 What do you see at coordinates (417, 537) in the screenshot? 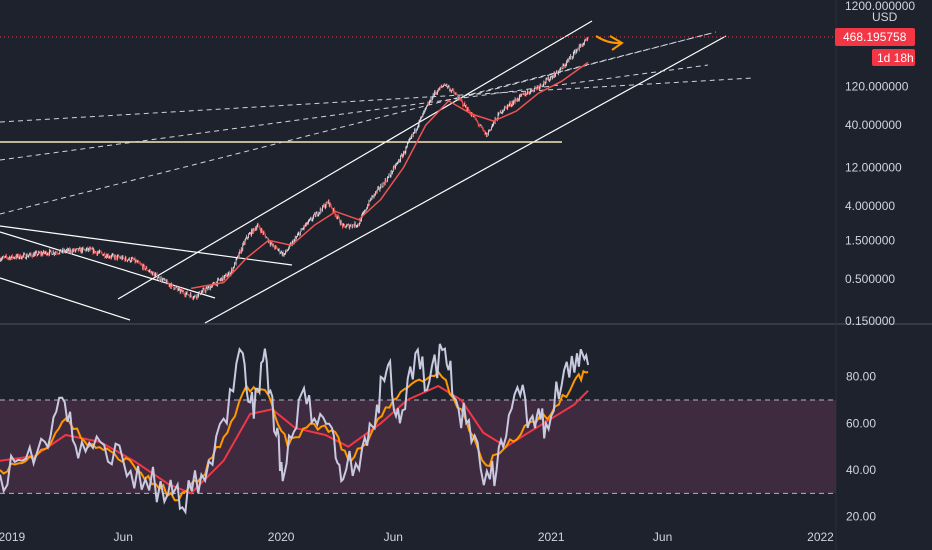
I see `time-axis: 2019 Jun 2020 Jun 2021 Jun 2022` at bounding box center [417, 537].